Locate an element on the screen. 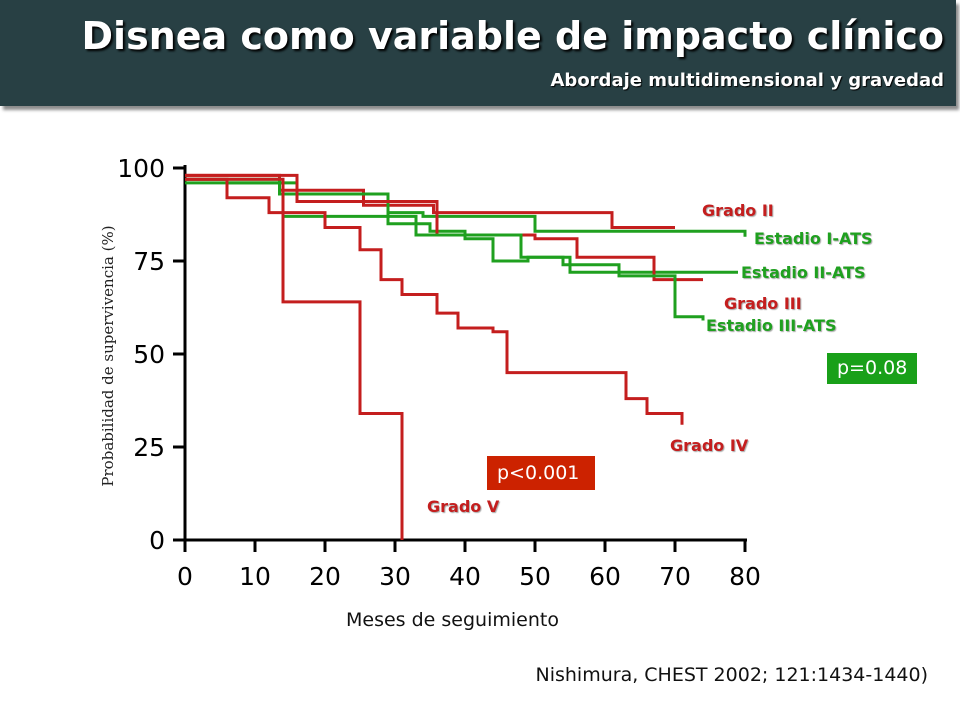 The height and width of the screenshot is (720, 960). series-label-grado-iv: Grado IV is located at coordinates (709, 445).